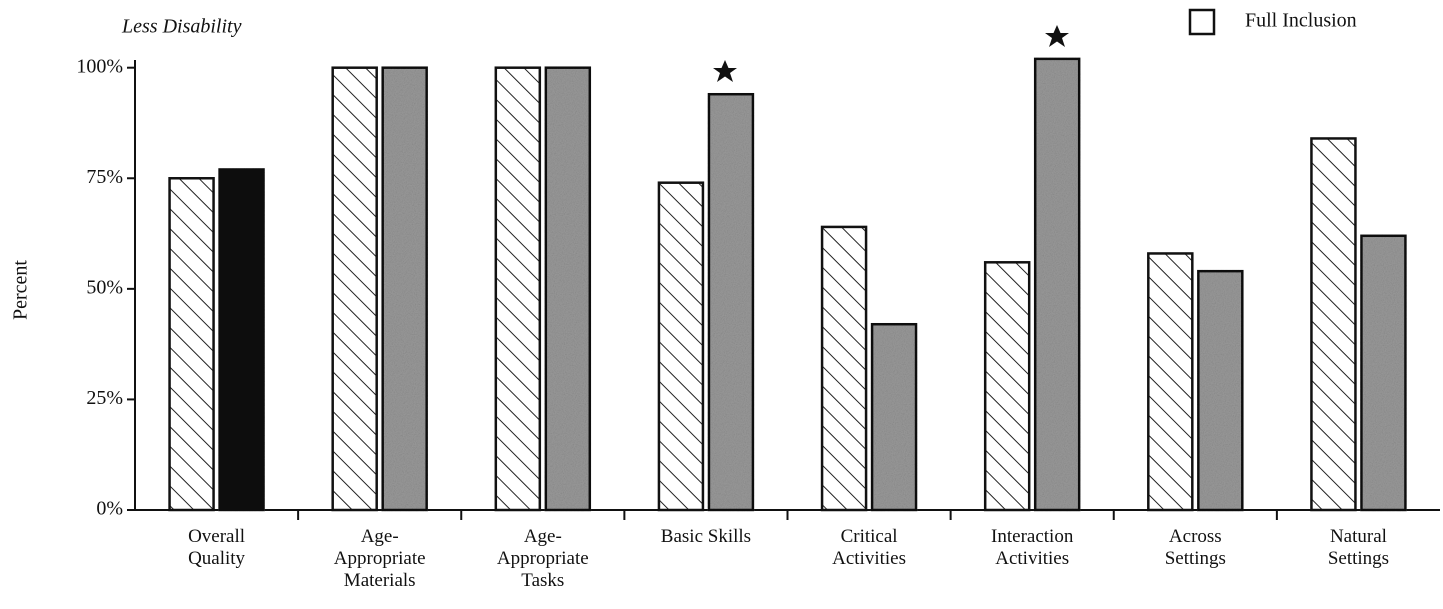 The width and height of the screenshot is (1443, 609). What do you see at coordinates (706, 536) in the screenshot?
I see `x-tick-label: Basic Skills` at bounding box center [706, 536].